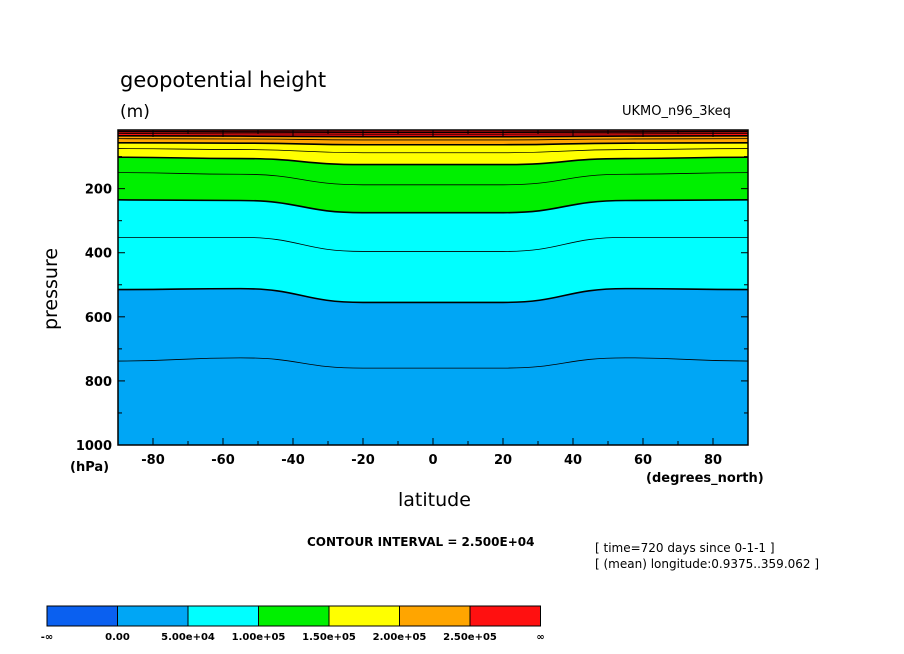  Describe the element at coordinates (434, 500) in the screenshot. I see `x-axis-label: latitude` at that location.